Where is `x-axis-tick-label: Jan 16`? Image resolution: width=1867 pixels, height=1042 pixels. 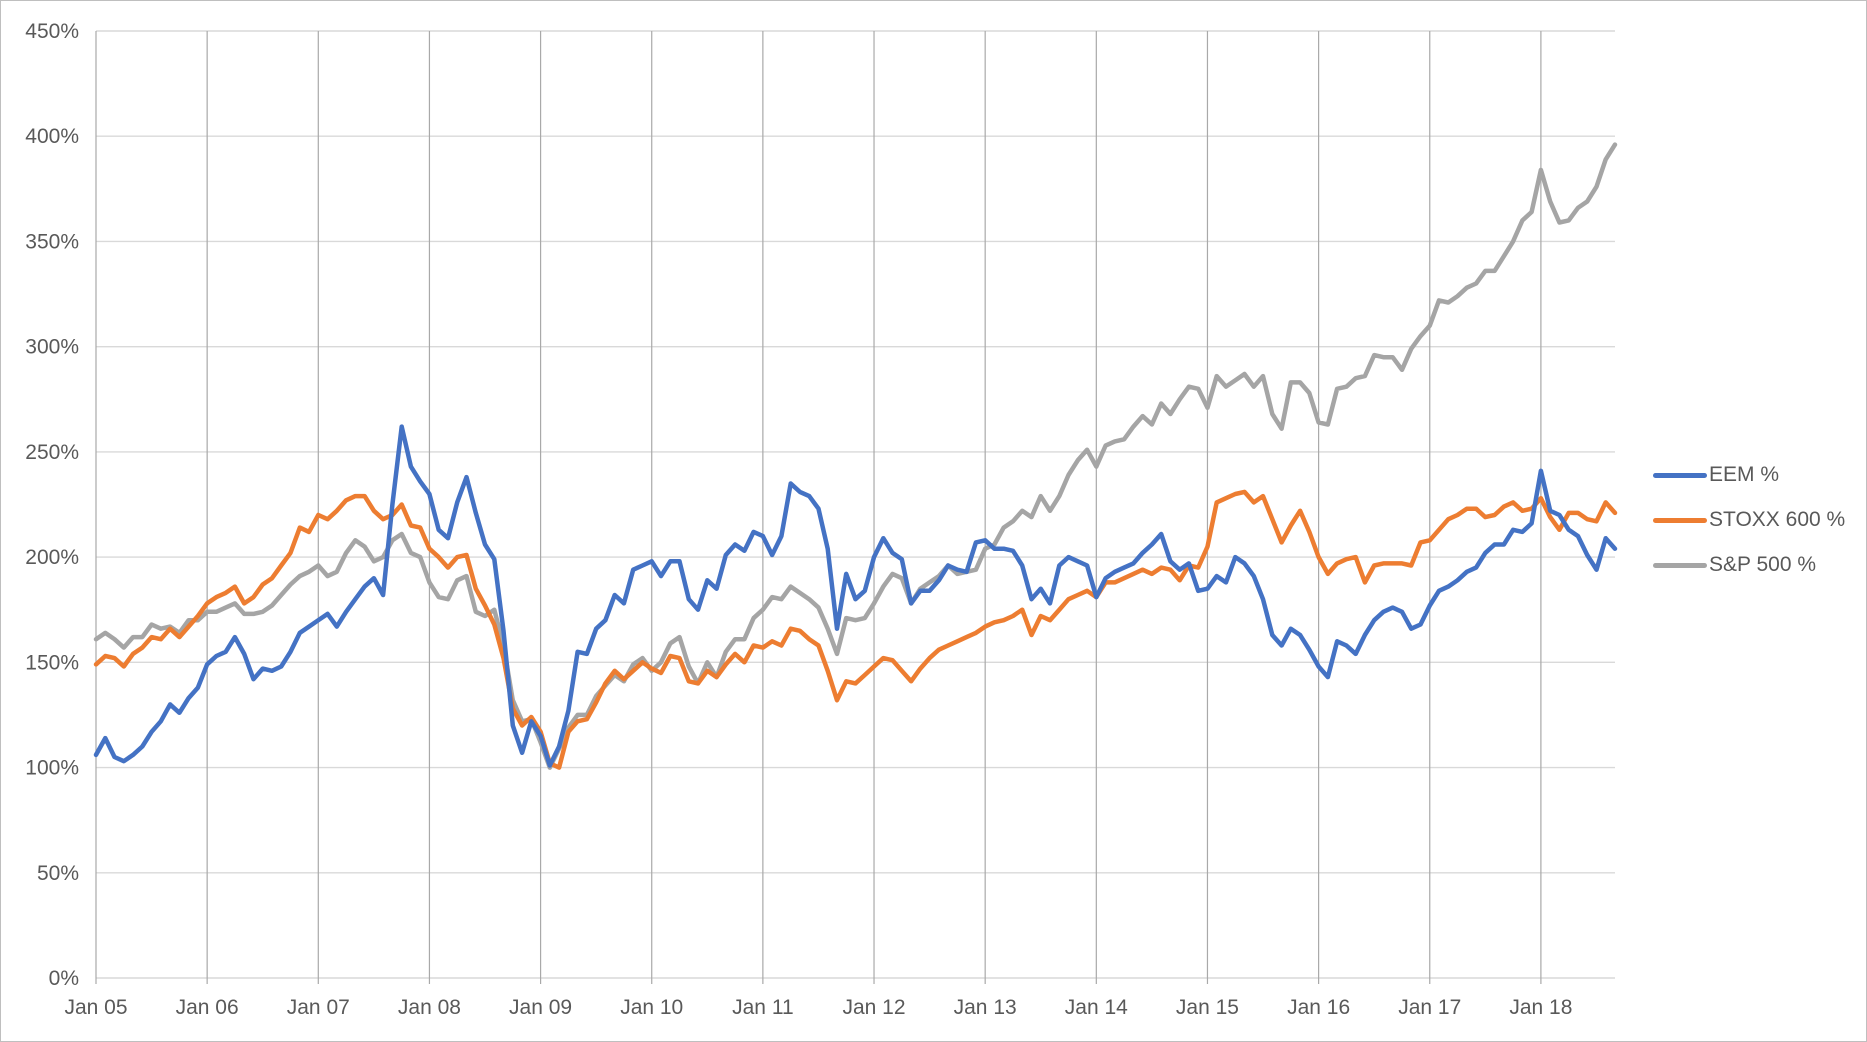
x-axis-tick-label: Jan 16 is located at coordinates (1318, 1007).